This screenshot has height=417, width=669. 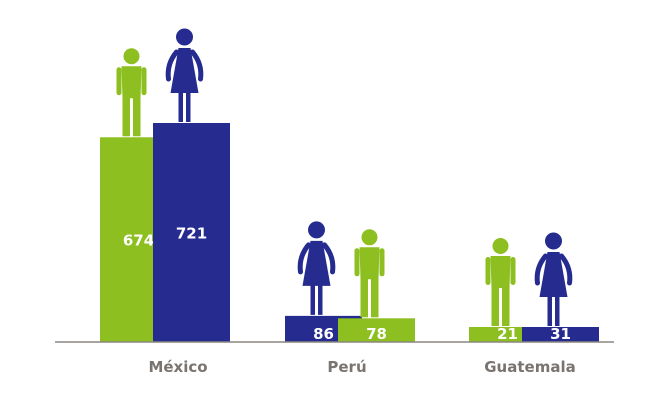 What do you see at coordinates (346, 367) in the screenshot?
I see `category-label-1: Perú` at bounding box center [346, 367].